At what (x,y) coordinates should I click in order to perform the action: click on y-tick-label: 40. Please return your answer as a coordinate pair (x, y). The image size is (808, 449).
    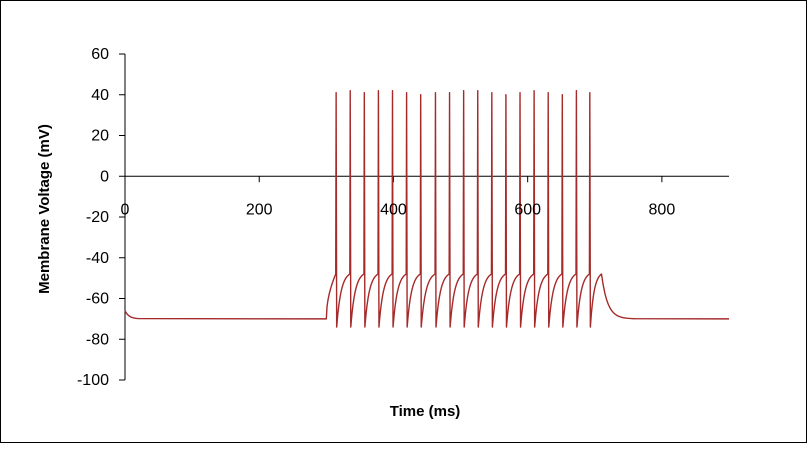
    Looking at the image, I should click on (100, 95).